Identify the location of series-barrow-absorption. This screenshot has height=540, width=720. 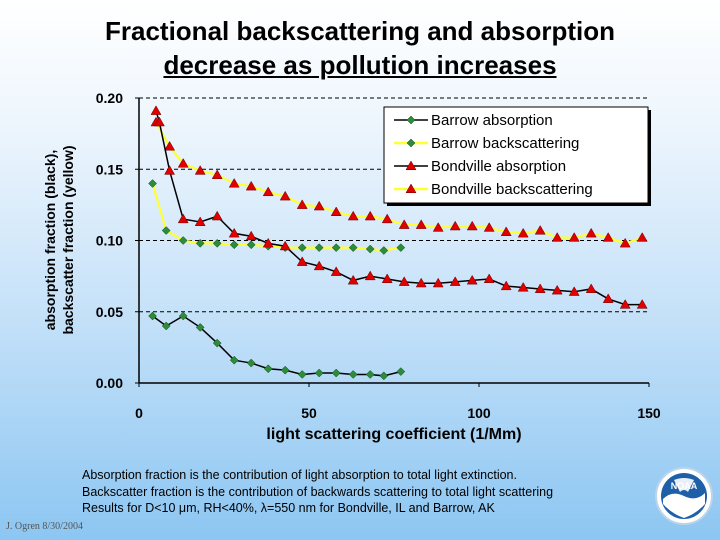
(277, 346).